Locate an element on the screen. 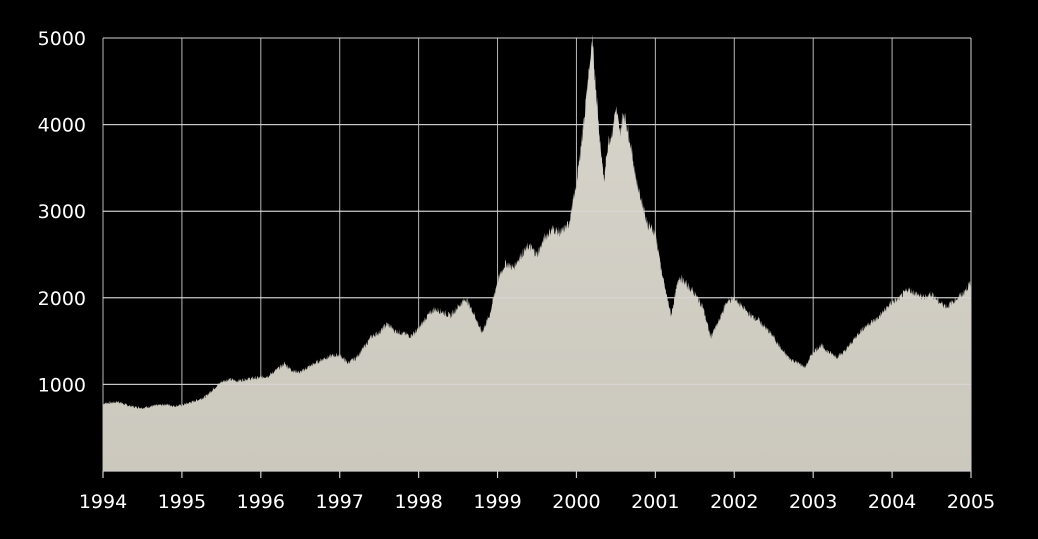 The image size is (1038, 539). y-tick-label: 1000 is located at coordinates (62, 385).